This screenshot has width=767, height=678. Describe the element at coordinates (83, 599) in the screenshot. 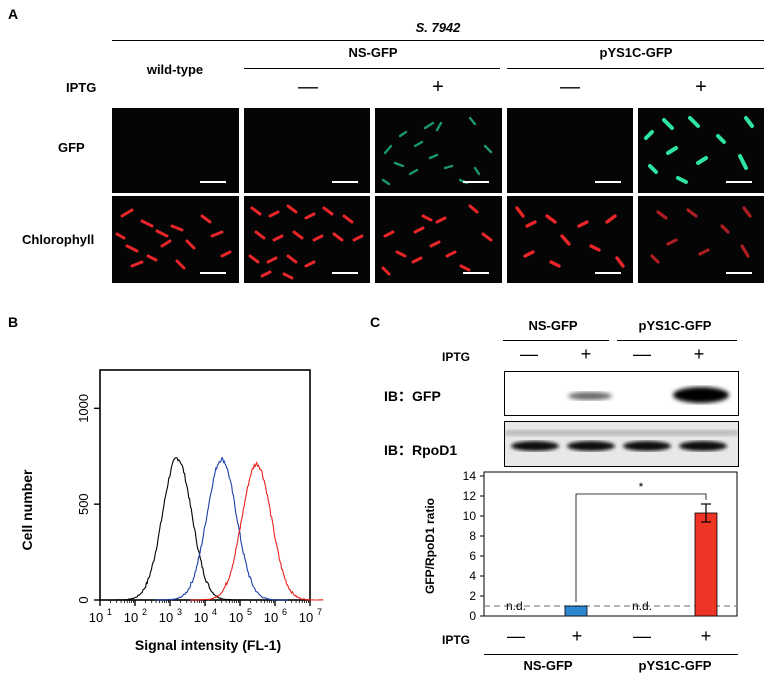

I see `histogram-ytick-label: 0` at that location.